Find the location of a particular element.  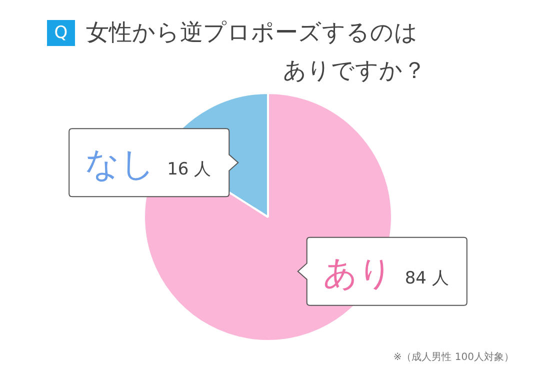

text: ※（成人男性 100人対象） is located at coordinates (453, 357).